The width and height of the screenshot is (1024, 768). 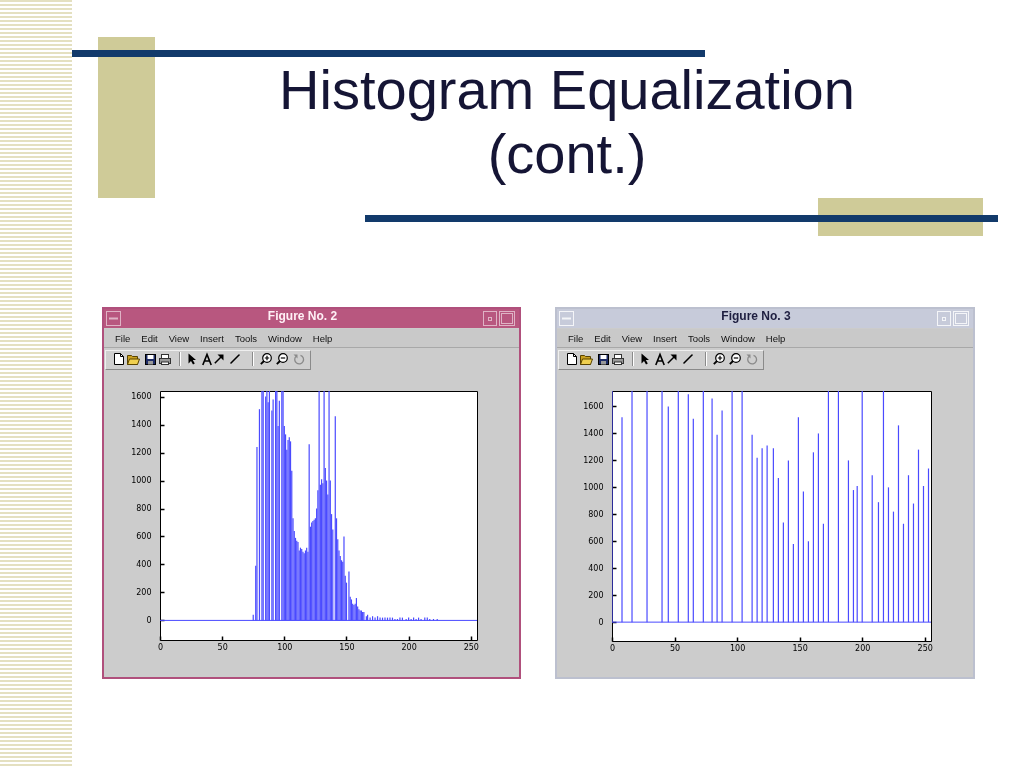 What do you see at coordinates (756, 317) in the screenshot?
I see `chart-subtitle: Figure No. 3` at bounding box center [756, 317].